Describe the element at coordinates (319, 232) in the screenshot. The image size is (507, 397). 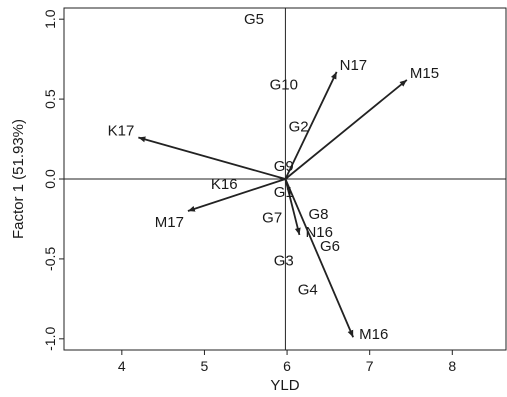
I see `vector-label-n16: N16` at that location.